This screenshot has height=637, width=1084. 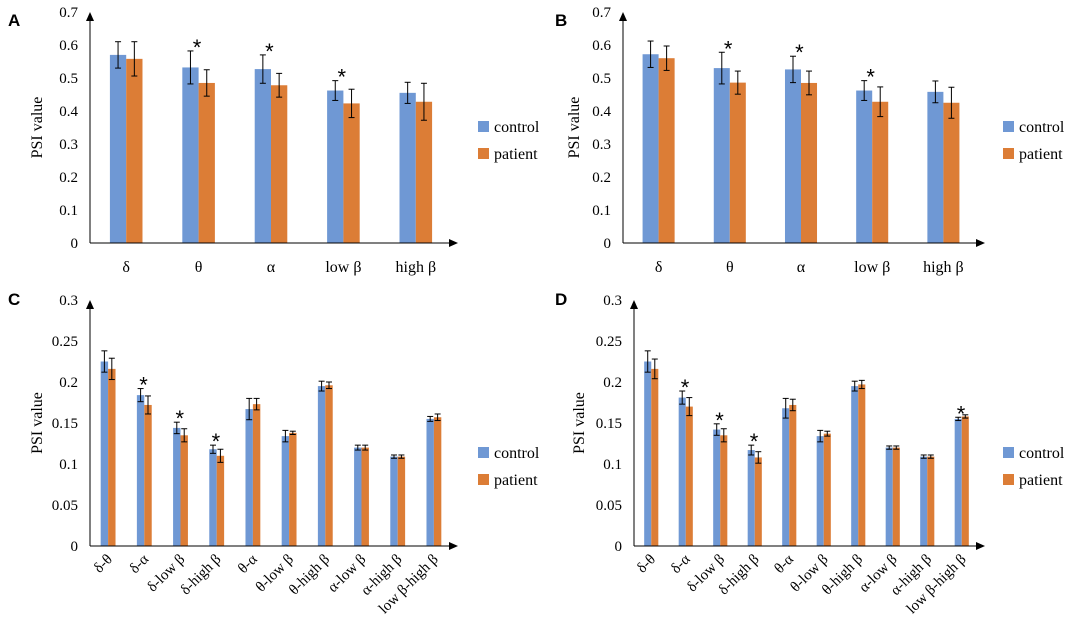 I want to click on x-tick-label: δ-high β, so click(x=201, y=575).